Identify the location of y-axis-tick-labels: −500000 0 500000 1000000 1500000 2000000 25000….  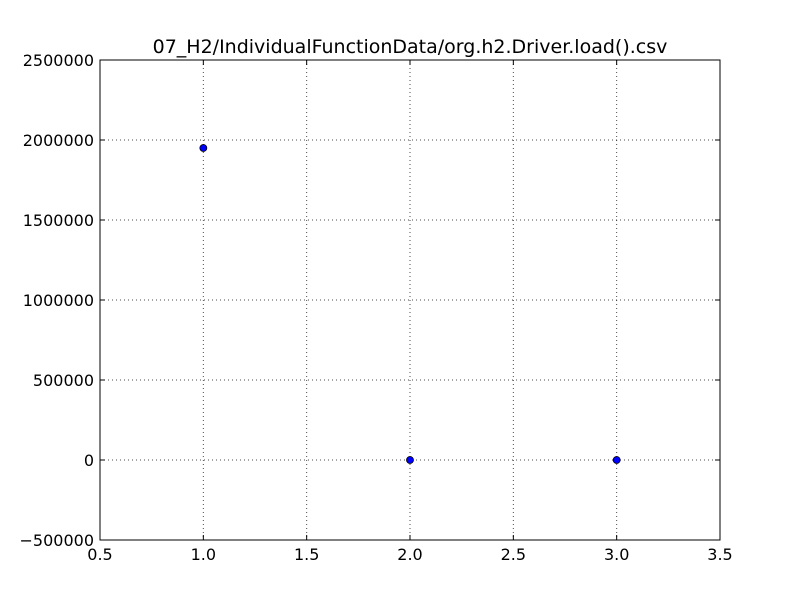
(57, 300).